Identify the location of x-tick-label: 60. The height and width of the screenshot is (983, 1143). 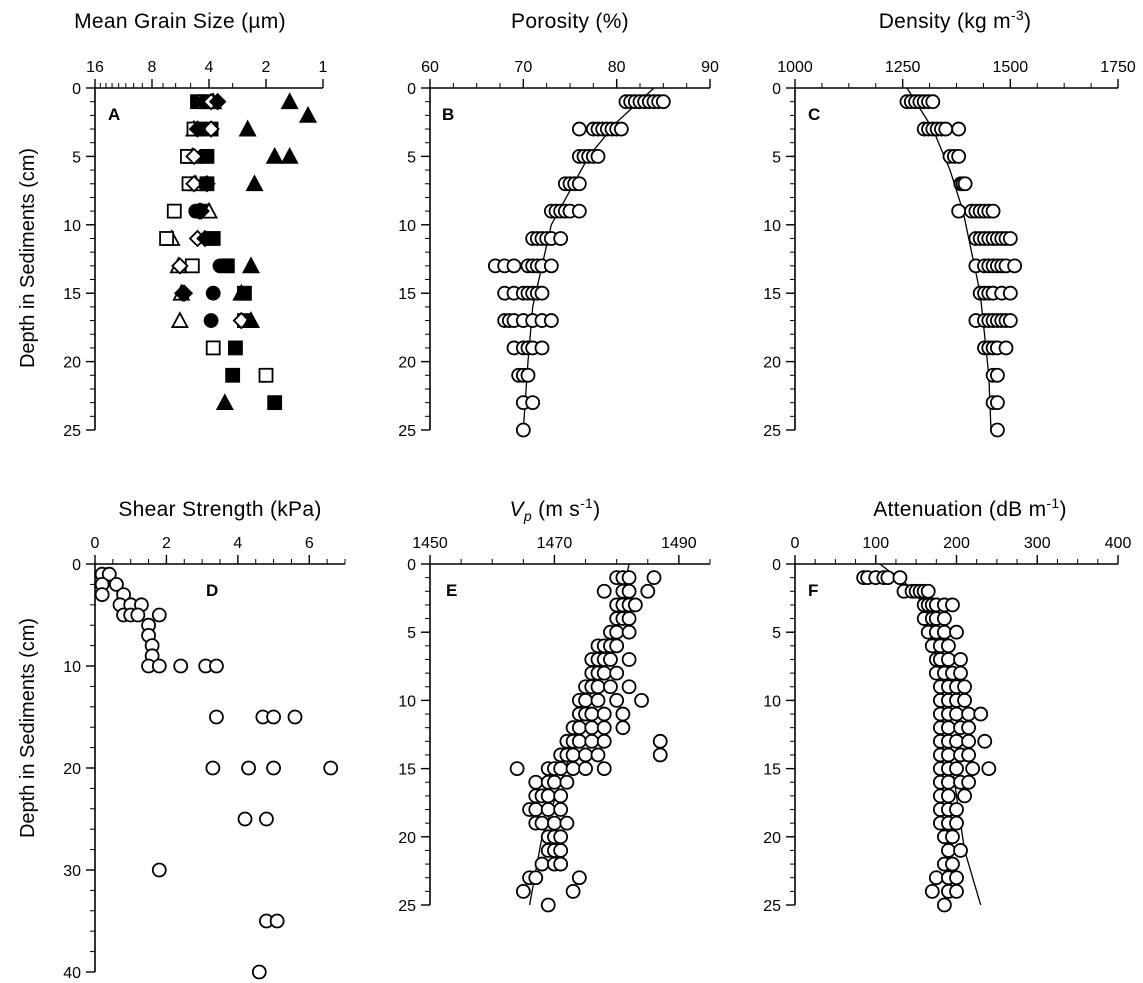
(430, 67).